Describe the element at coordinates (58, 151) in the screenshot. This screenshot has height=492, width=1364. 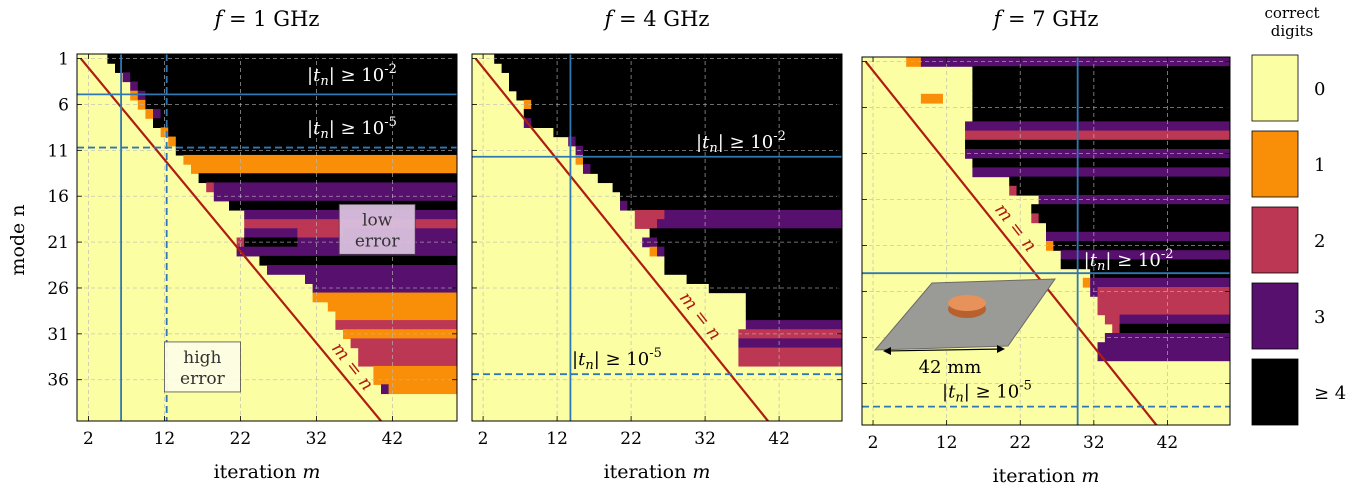
I see `y-tick-label: 11` at that location.